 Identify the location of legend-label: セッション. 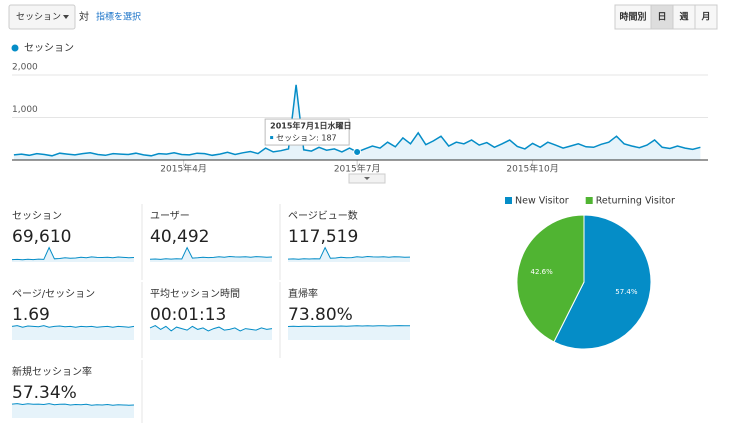
(49, 48).